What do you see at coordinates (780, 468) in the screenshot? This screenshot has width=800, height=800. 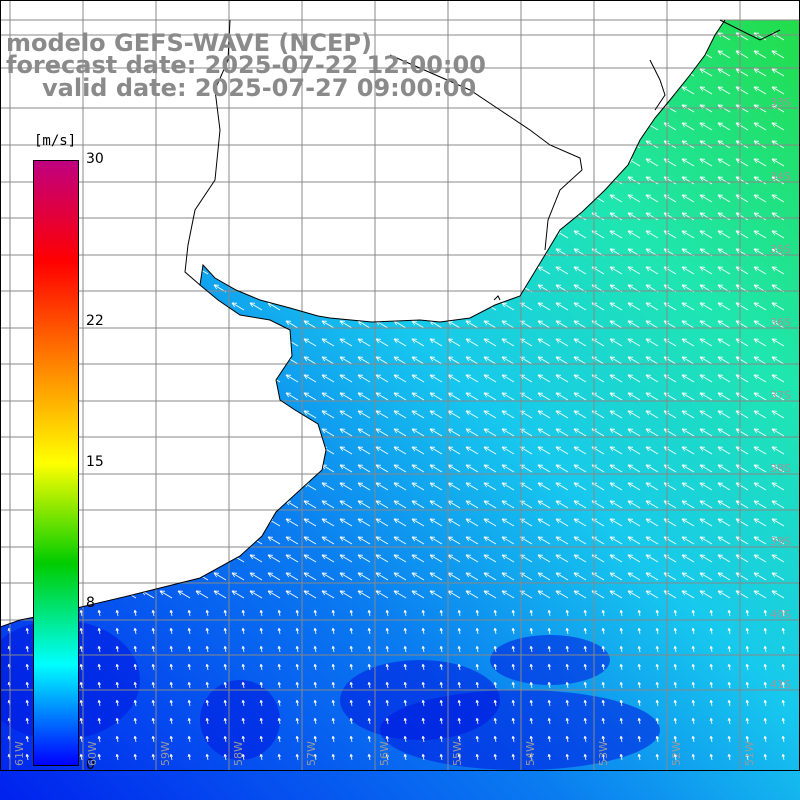 I see `latitude-label: 38S` at bounding box center [780, 468].